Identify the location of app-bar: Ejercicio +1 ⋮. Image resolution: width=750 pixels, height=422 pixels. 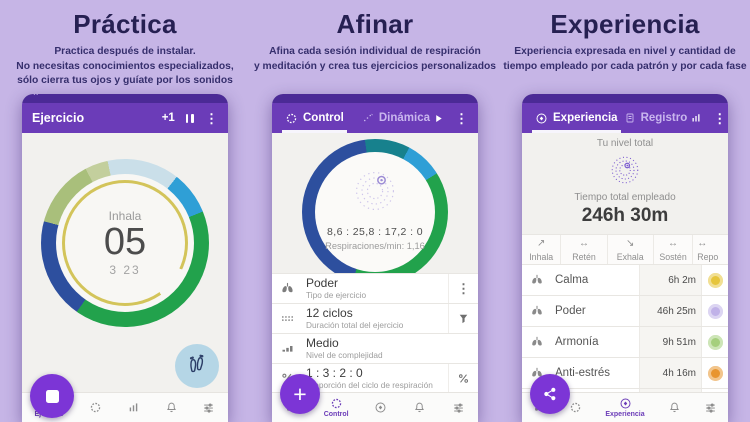
(125, 118).